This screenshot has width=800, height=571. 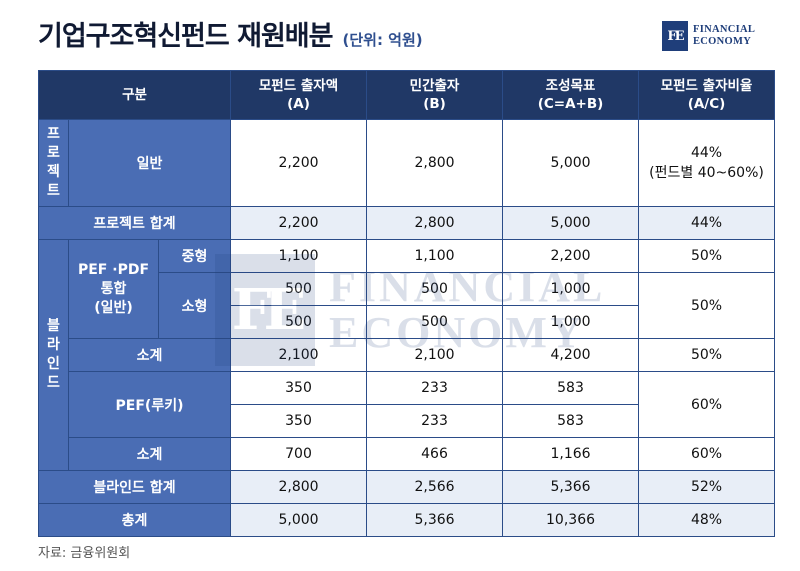 What do you see at coordinates (53, 172) in the screenshot?
I see `group-label-char: 젝` at bounding box center [53, 172].